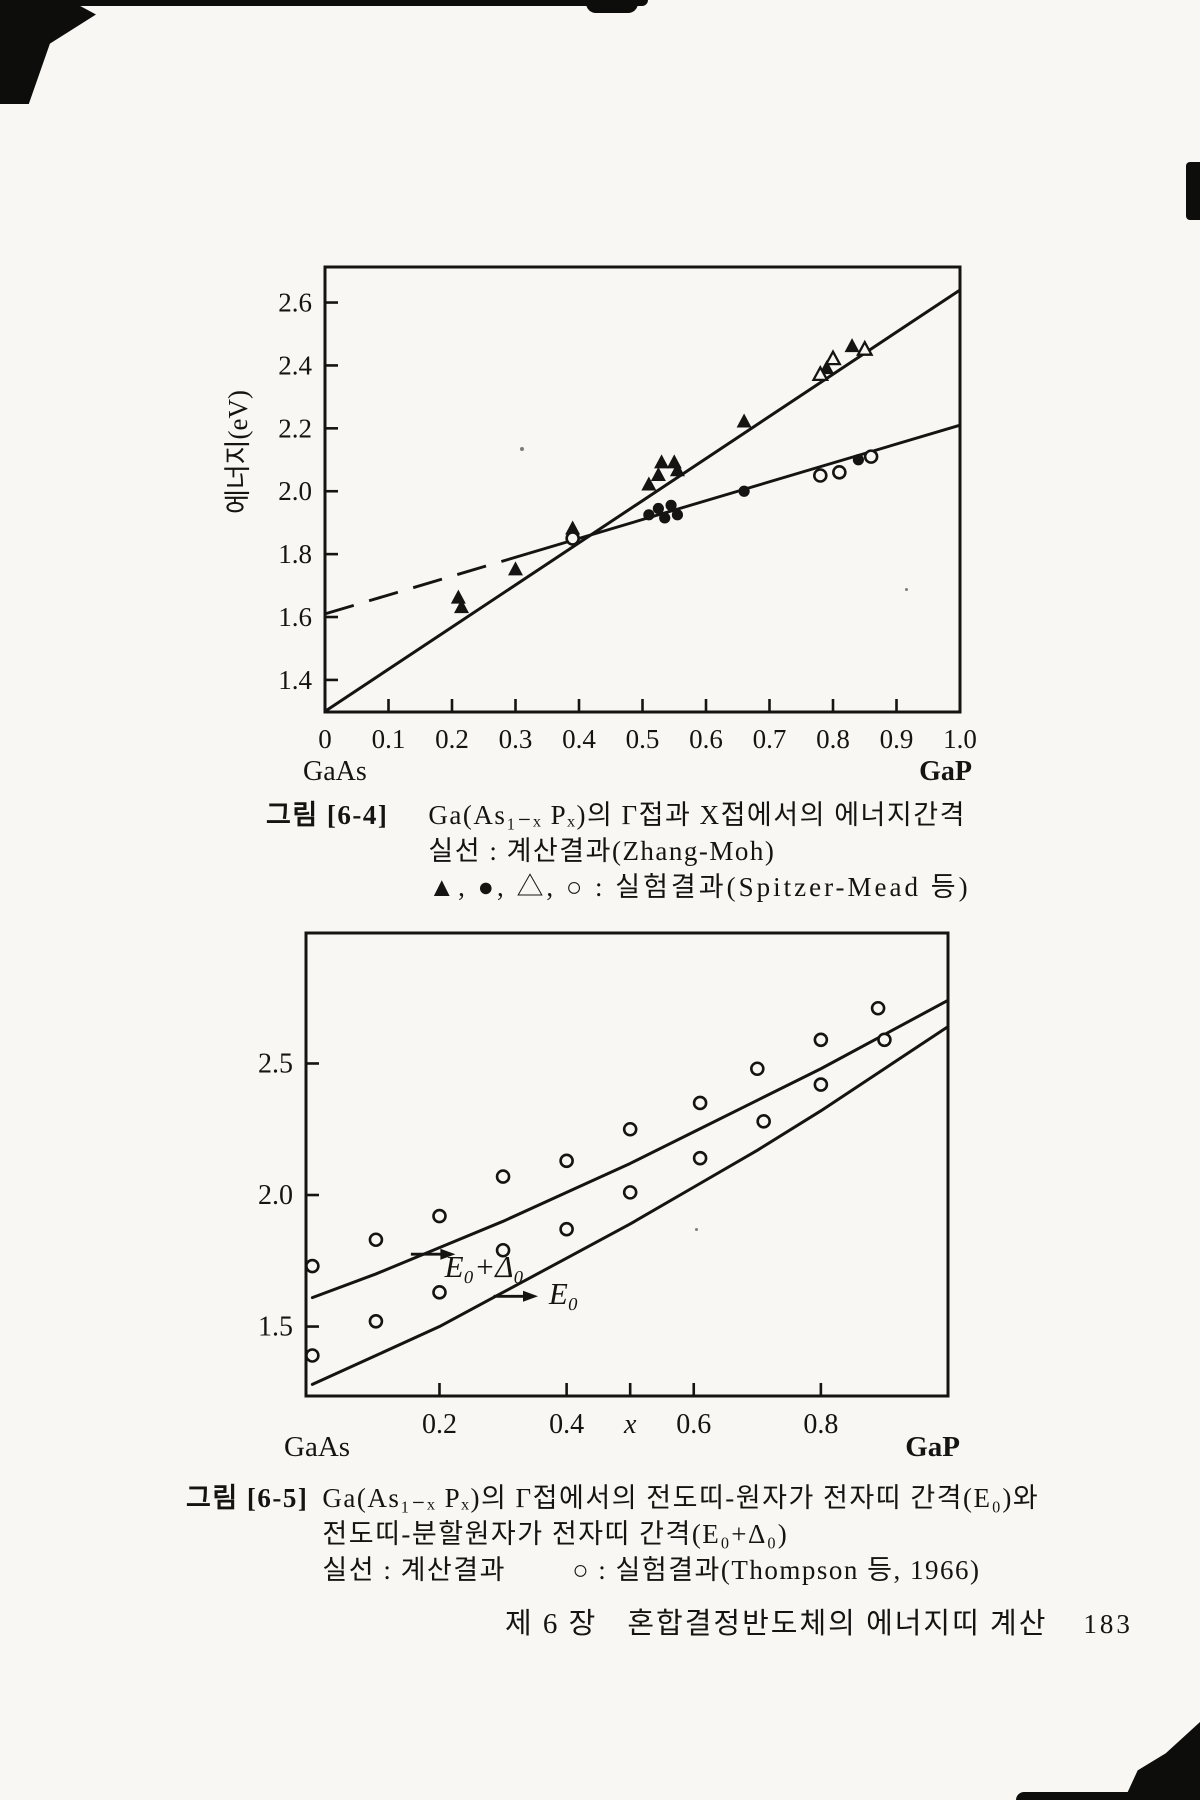 This screenshot has height=1800, width=1200. I want to click on svg-text: 1.0, so click(960, 739).